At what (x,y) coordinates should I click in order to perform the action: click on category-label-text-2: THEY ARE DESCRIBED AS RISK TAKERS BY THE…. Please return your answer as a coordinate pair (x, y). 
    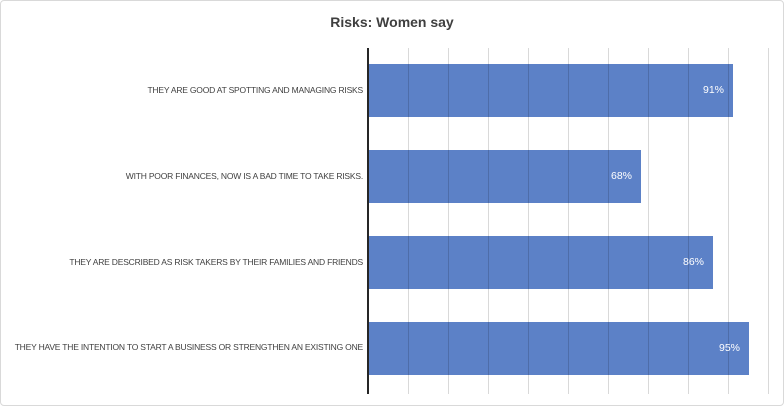
    Looking at the image, I should click on (216, 261).